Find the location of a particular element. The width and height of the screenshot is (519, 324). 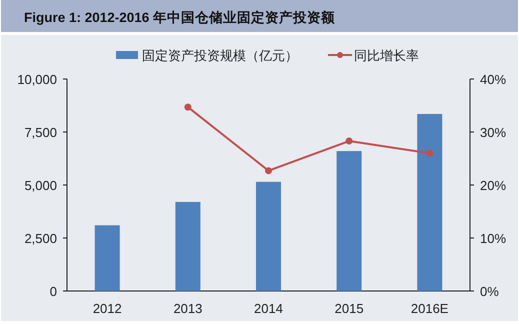

x-tick-label: 2013 is located at coordinates (187, 308).